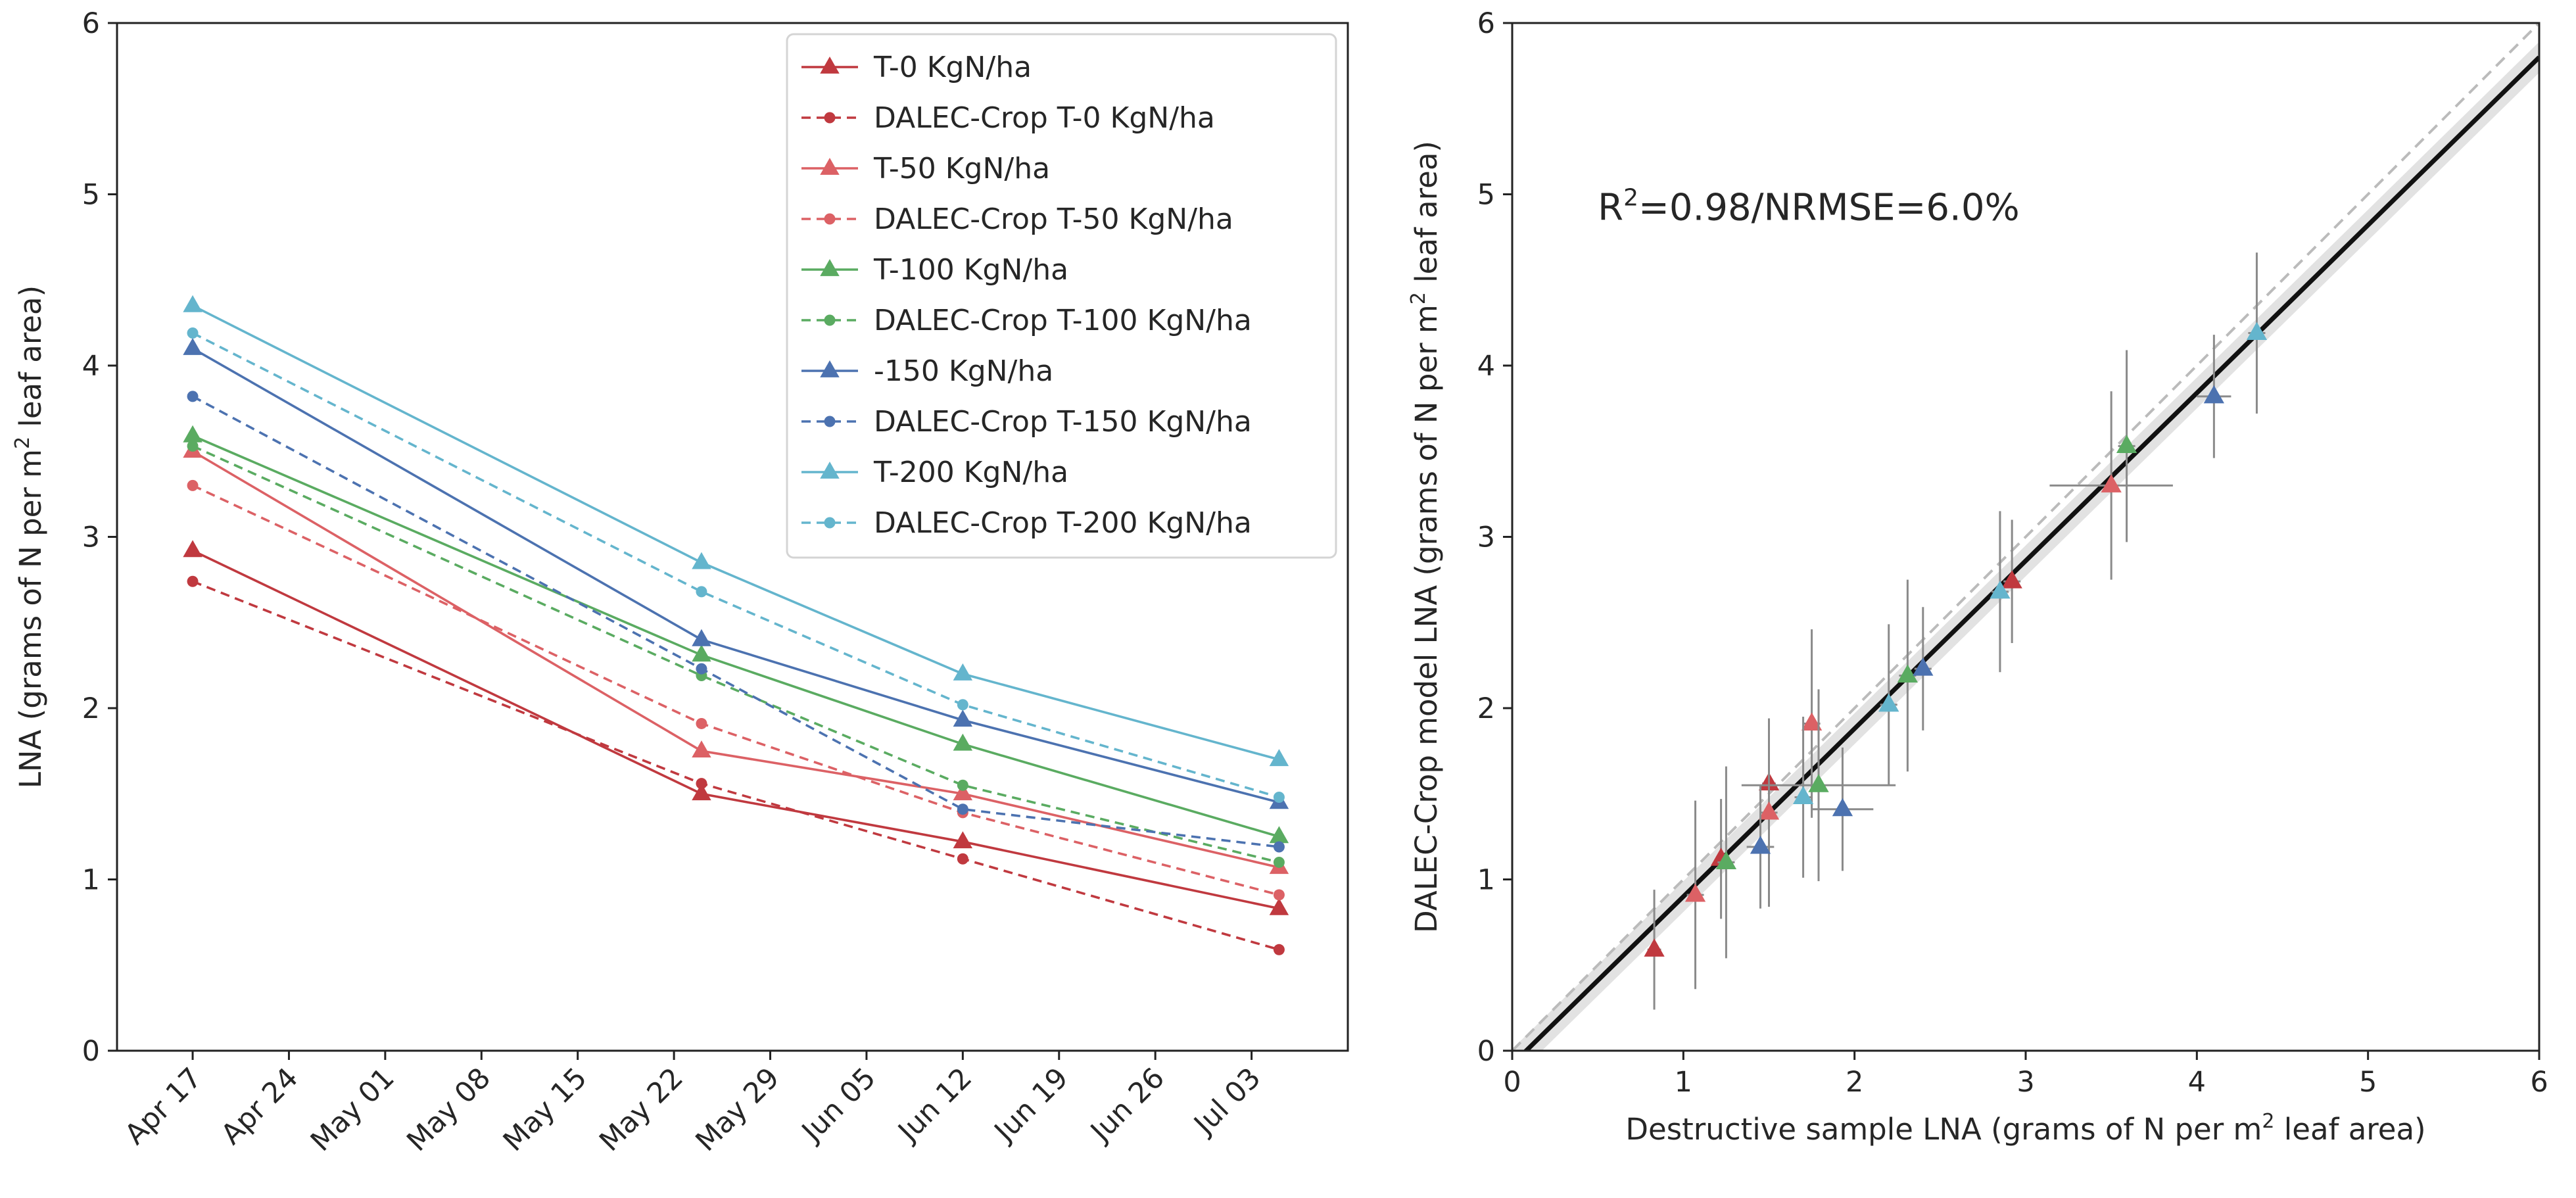 The height and width of the screenshot is (1198, 2576). What do you see at coordinates (2197, 1082) in the screenshot?
I see `right-x-tick-label: 4` at bounding box center [2197, 1082].